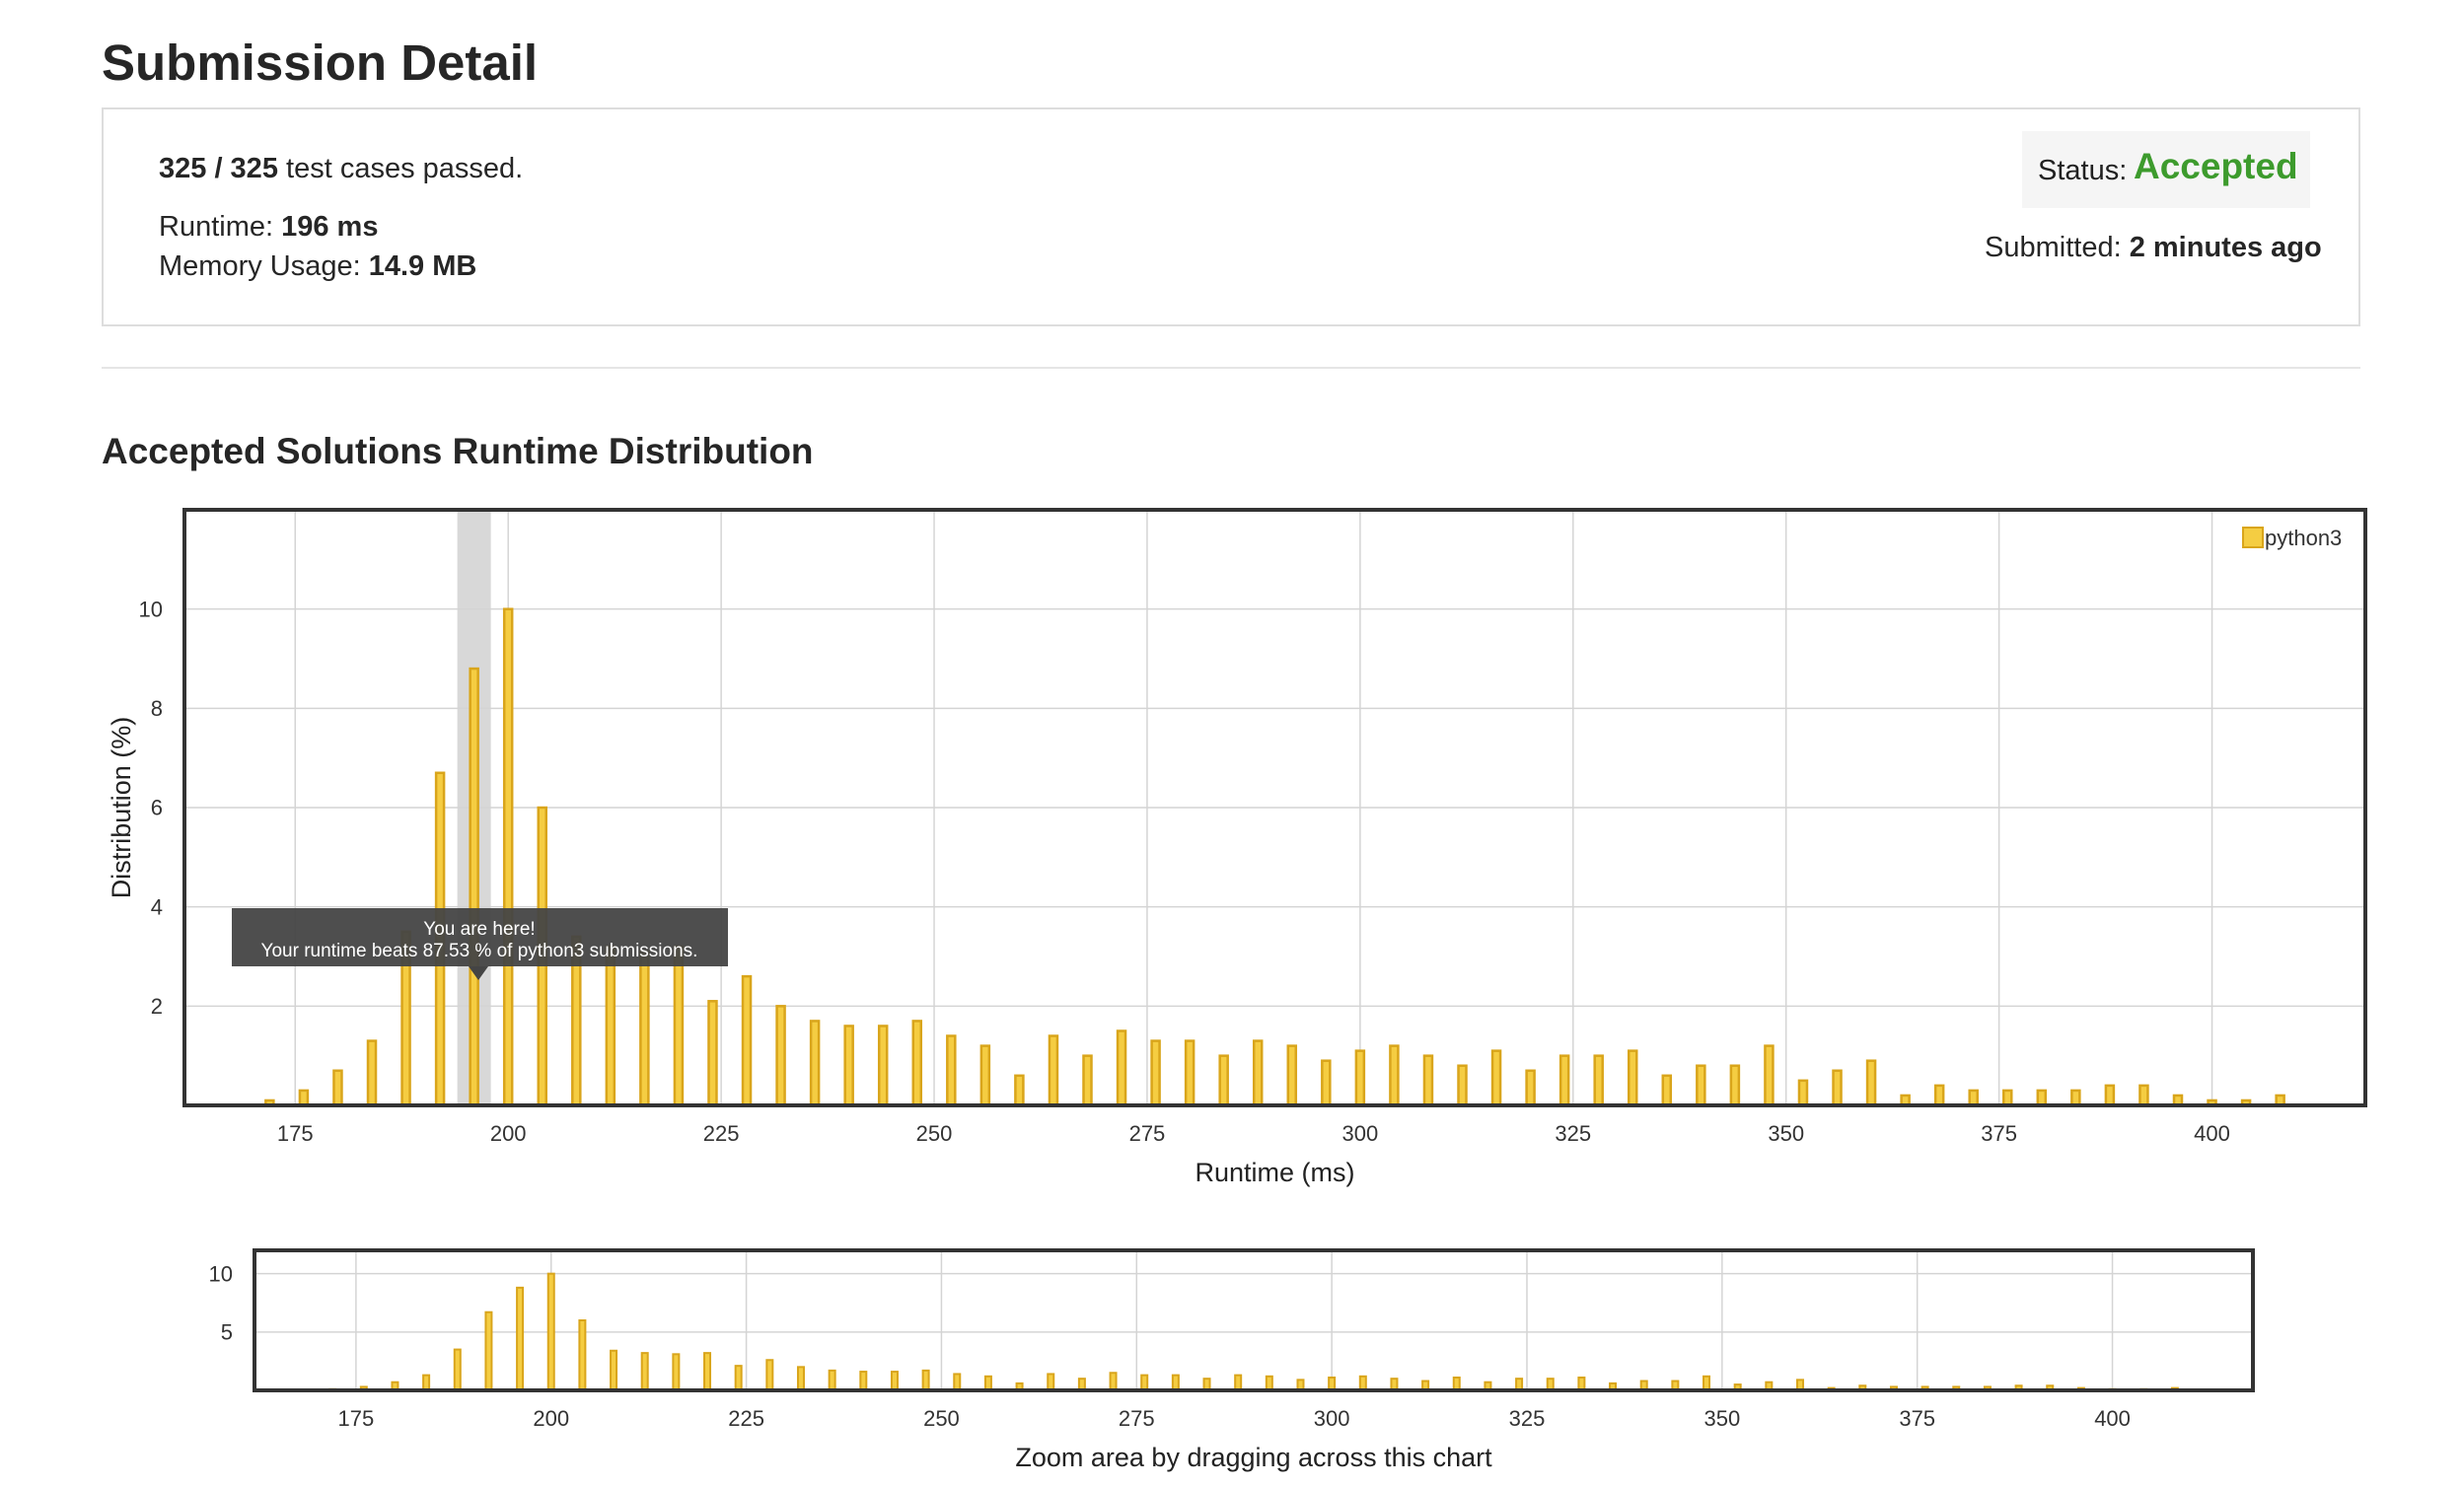  I want to click on memory-line: Memory Usage: 14.9 MB, so click(317, 266).